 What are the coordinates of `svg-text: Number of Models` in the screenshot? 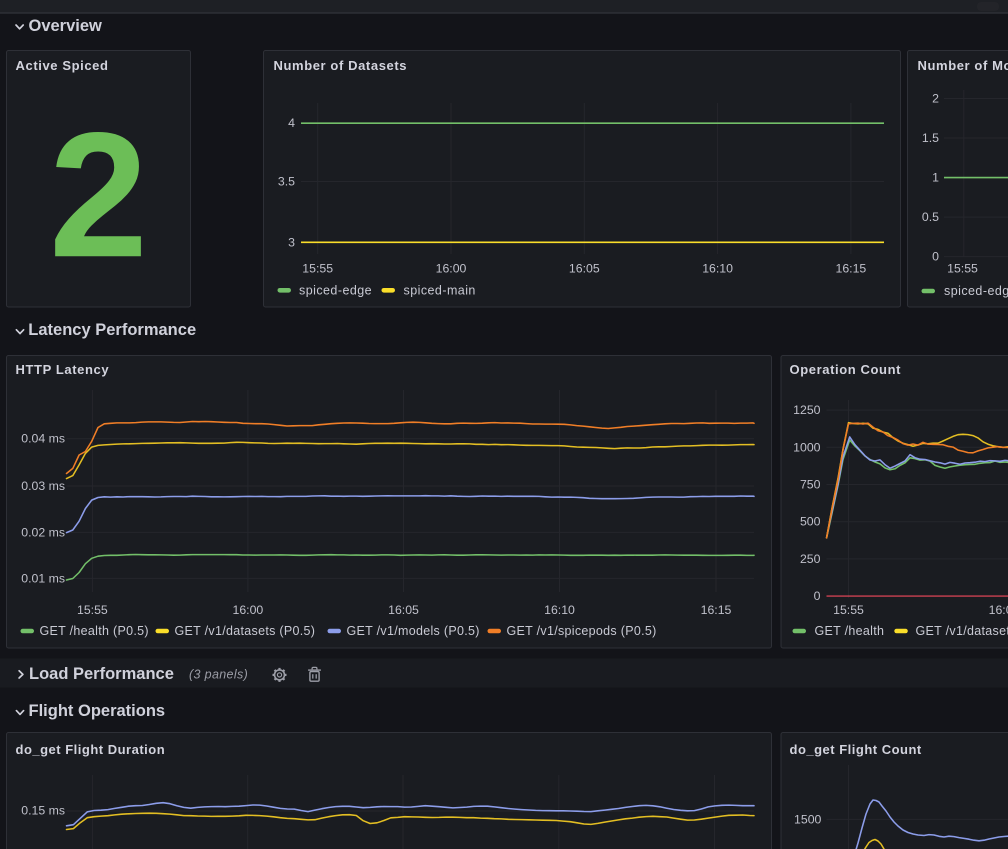 It's located at (963, 65).